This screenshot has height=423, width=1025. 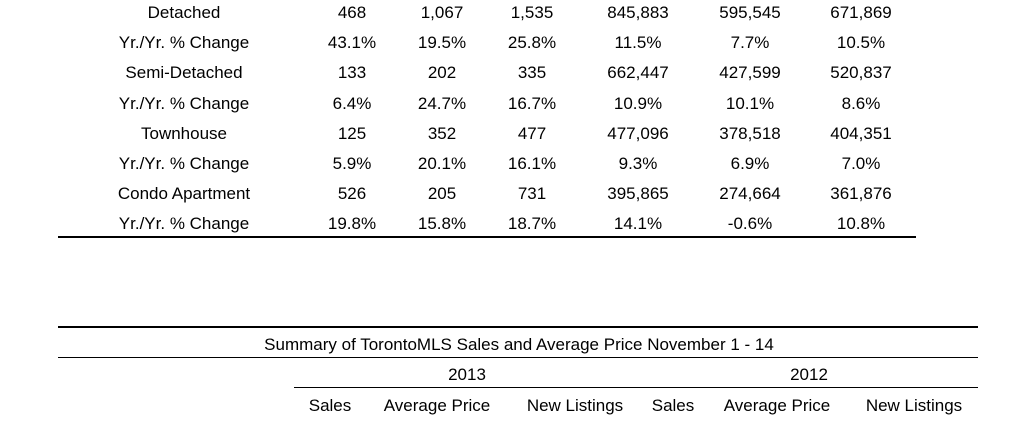 I want to click on table-cell: 11.5%, so click(x=638, y=43).